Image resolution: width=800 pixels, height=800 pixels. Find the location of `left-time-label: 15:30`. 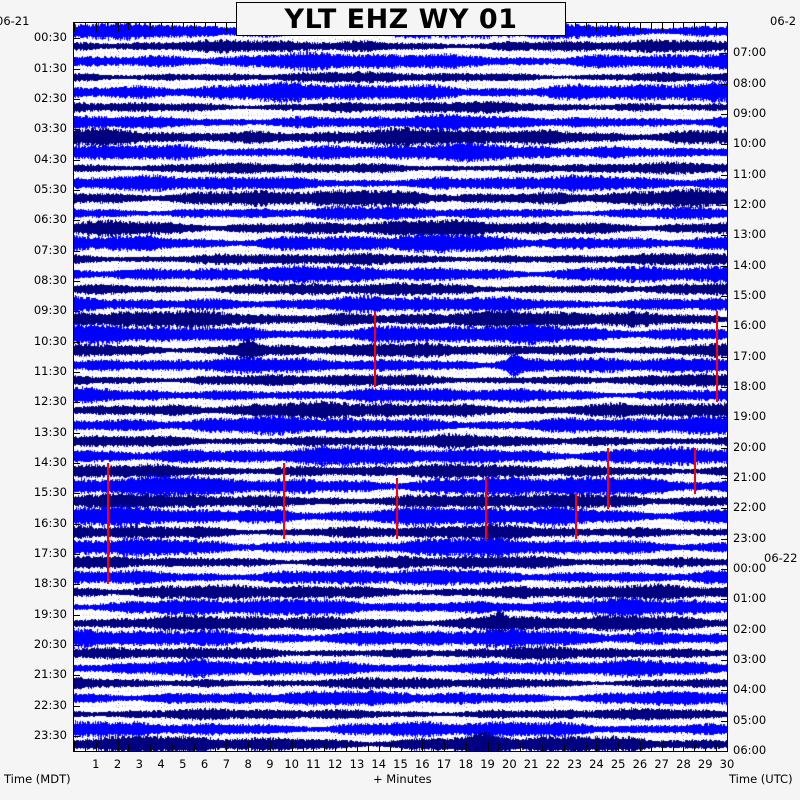

left-time-label: 15:30 is located at coordinates (50, 492).